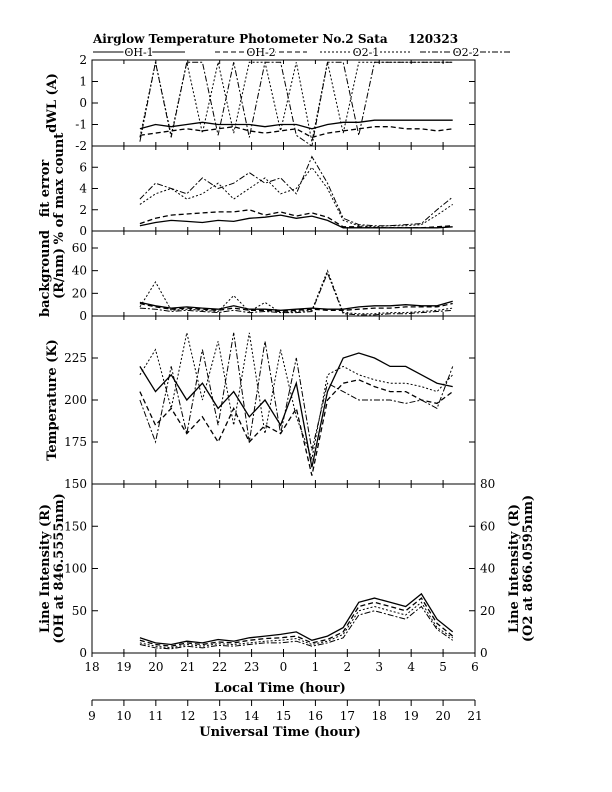  Describe the element at coordinates (442, 716) in the screenshot. I see `ut-tick-label-11: 20` at that location.